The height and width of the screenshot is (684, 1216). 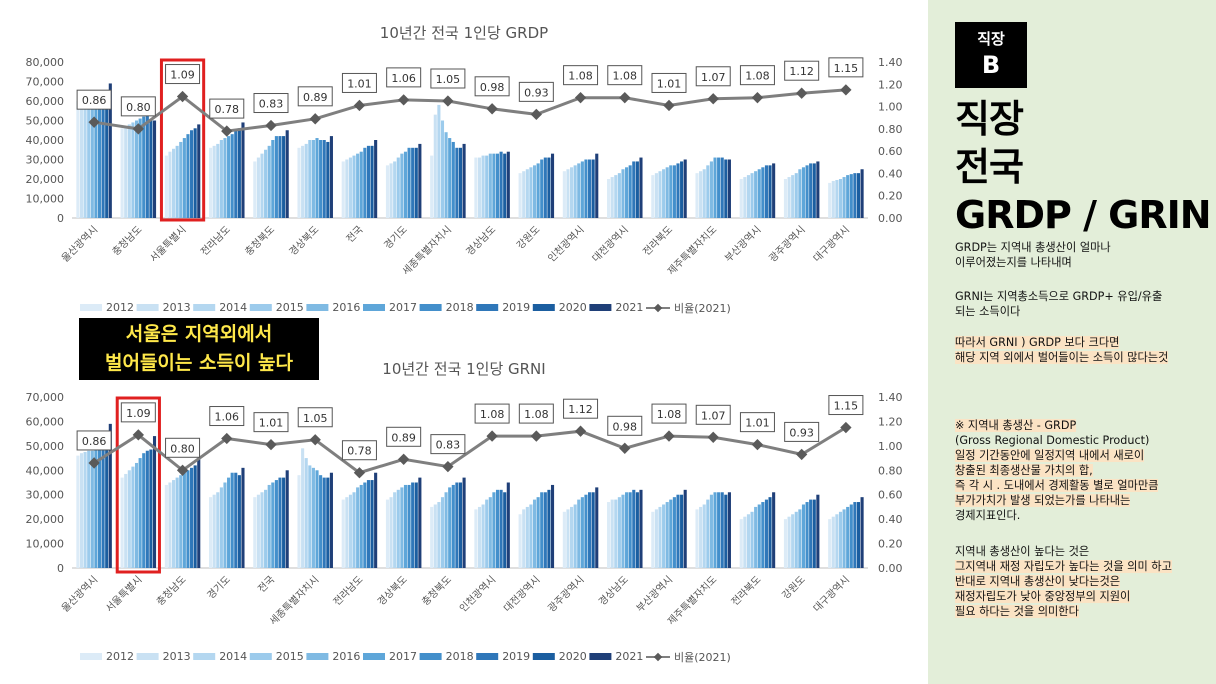 I want to click on y2-tick-label: 0.80, so click(x=890, y=470).